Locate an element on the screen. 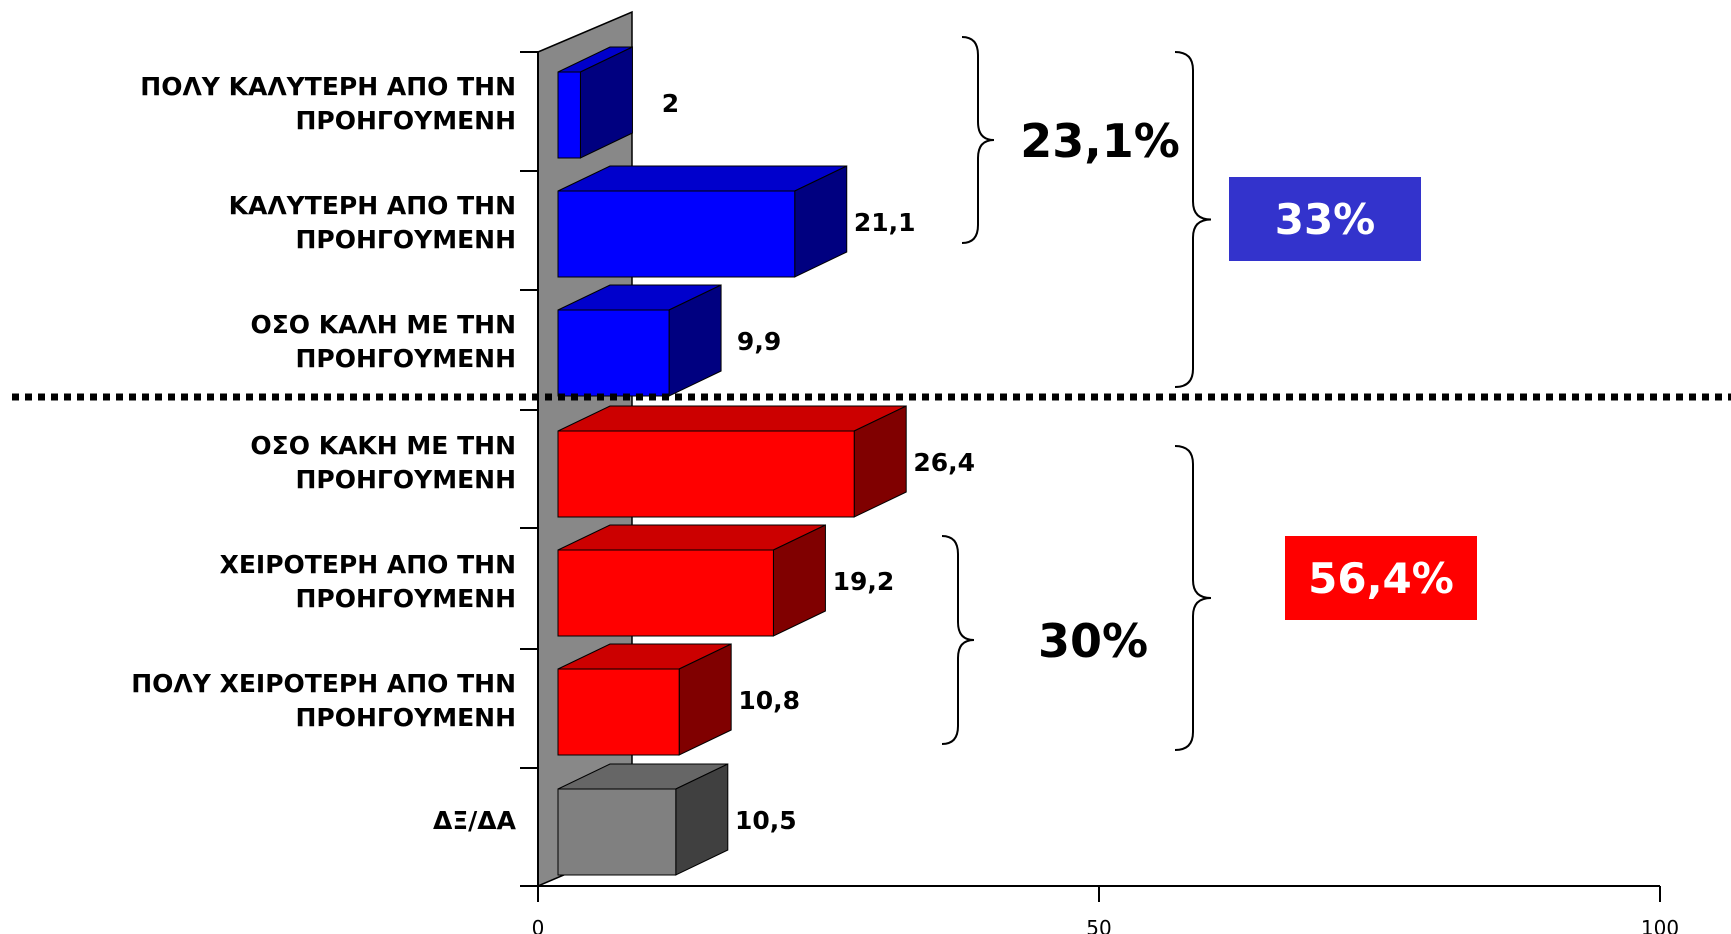 The image size is (1731, 934). total-box-label: 33% is located at coordinates (1325, 219).